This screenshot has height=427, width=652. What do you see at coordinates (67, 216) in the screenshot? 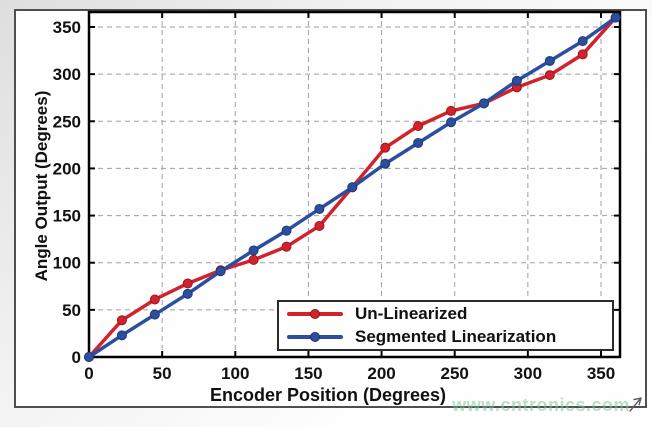
I see `y-tick-label: 150` at bounding box center [67, 216].